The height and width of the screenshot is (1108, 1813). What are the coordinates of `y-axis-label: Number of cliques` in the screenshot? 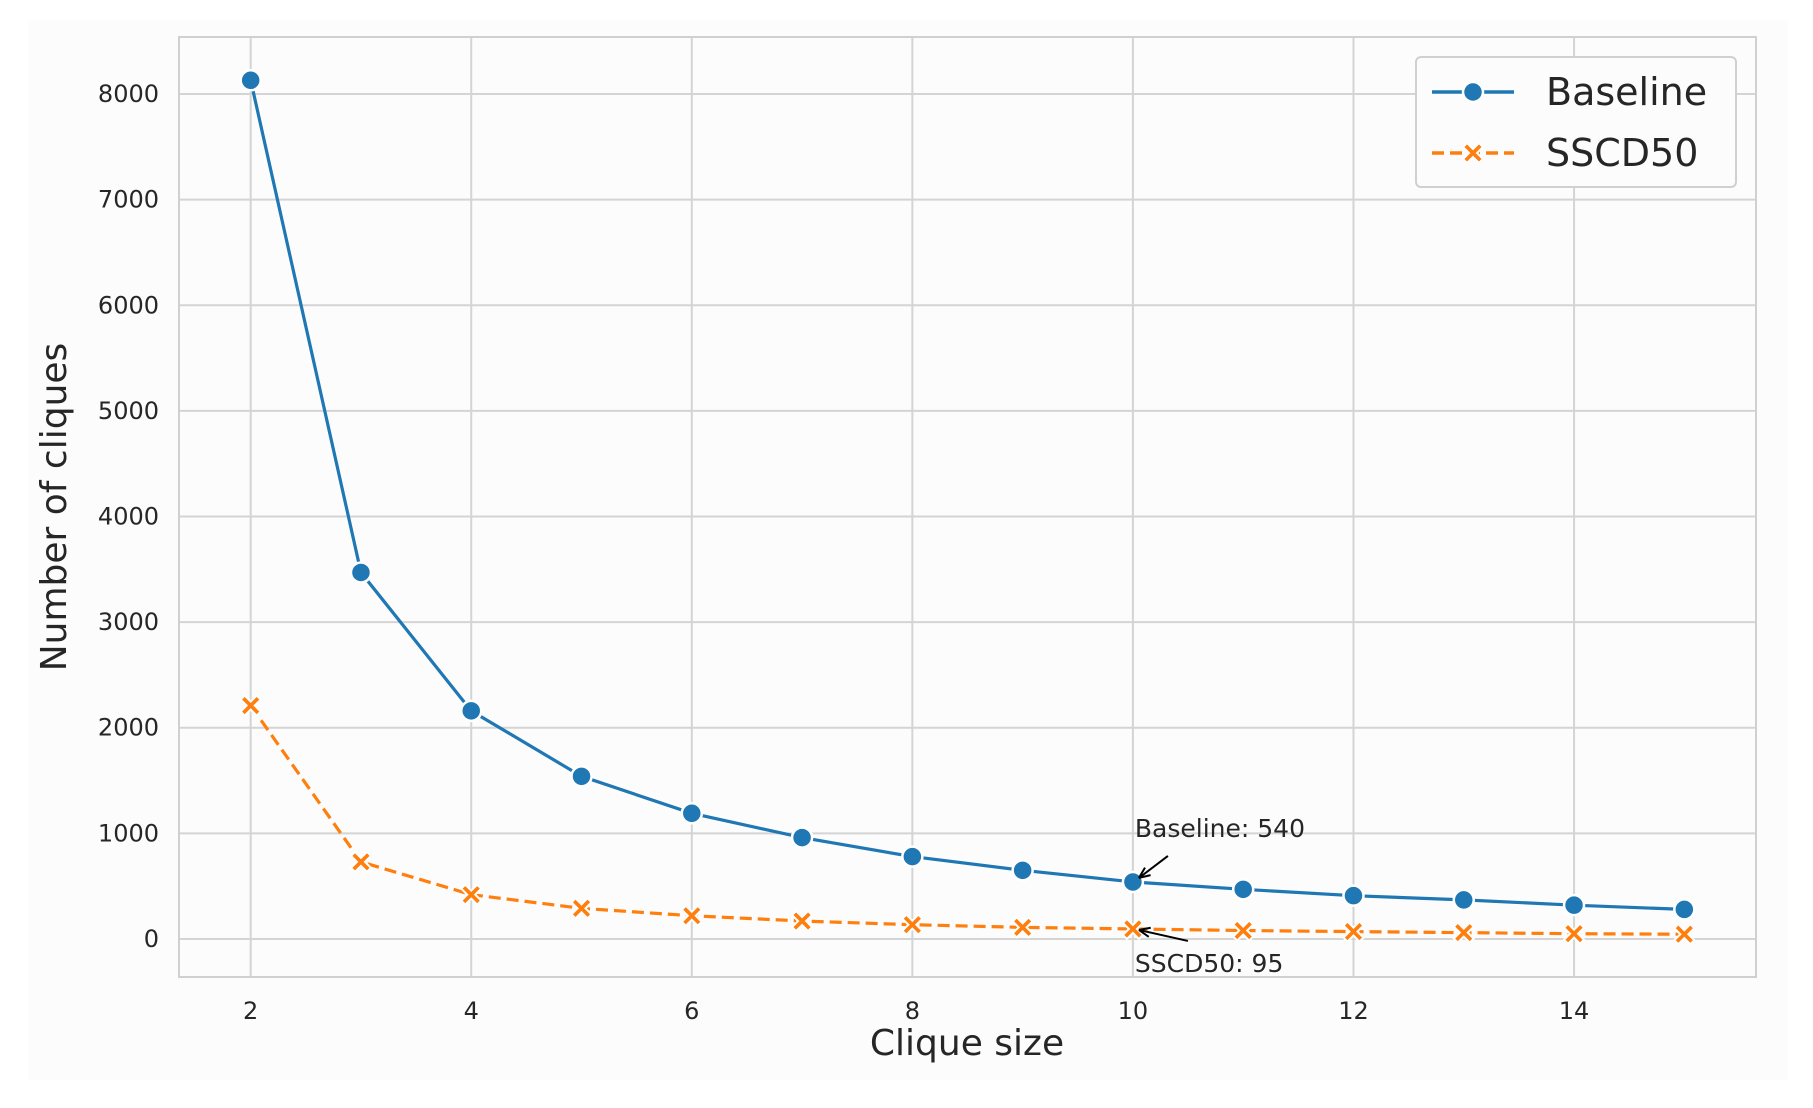 It's located at (54, 507).